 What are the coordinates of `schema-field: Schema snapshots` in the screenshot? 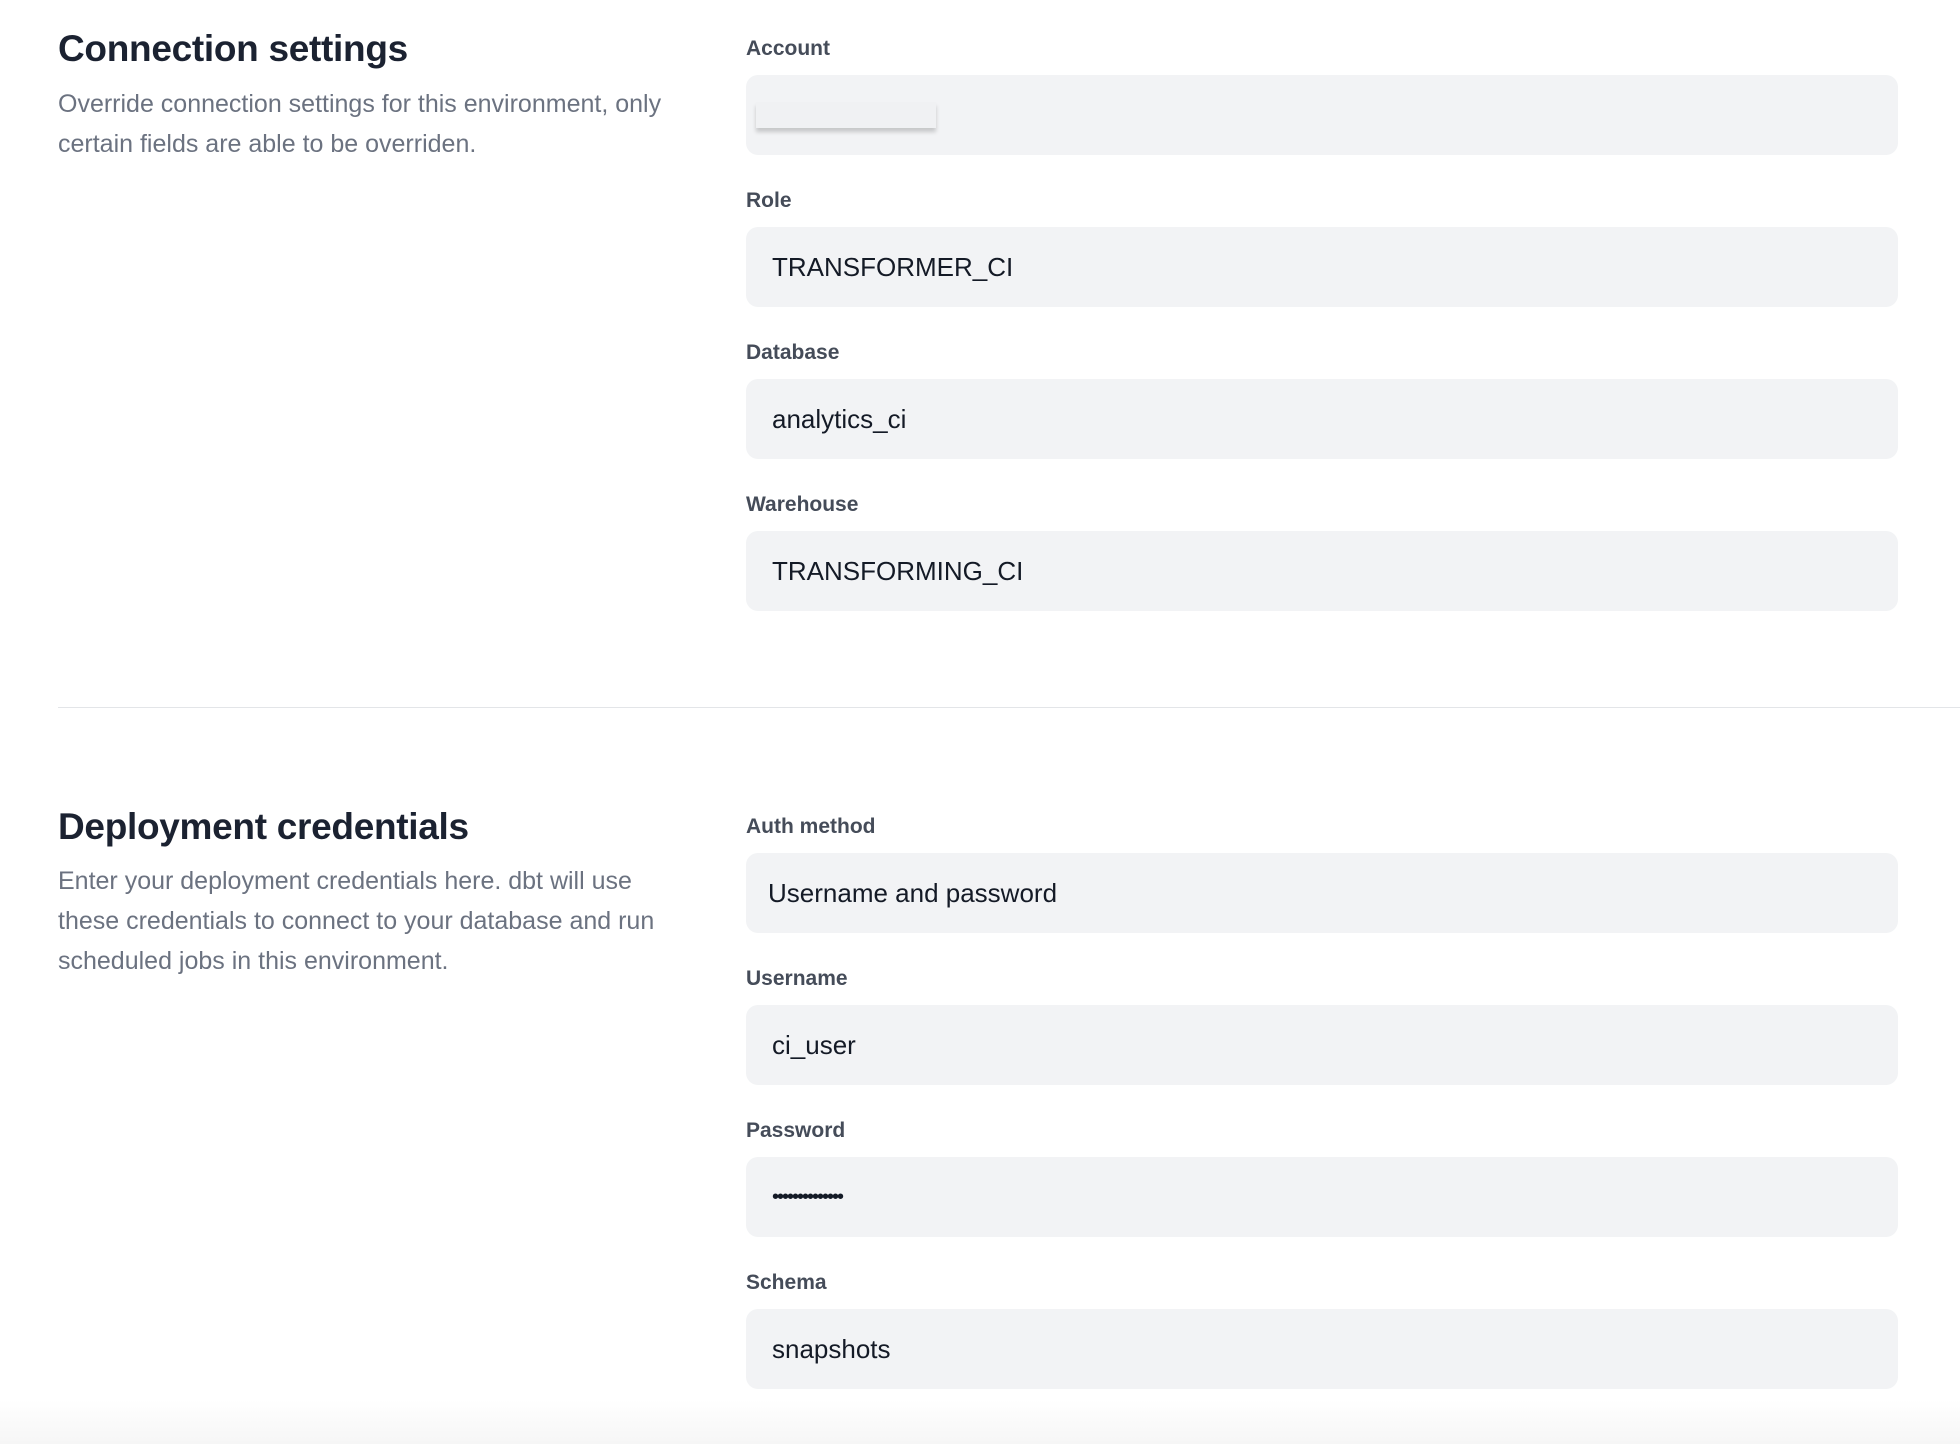 It's located at (1322, 1330).